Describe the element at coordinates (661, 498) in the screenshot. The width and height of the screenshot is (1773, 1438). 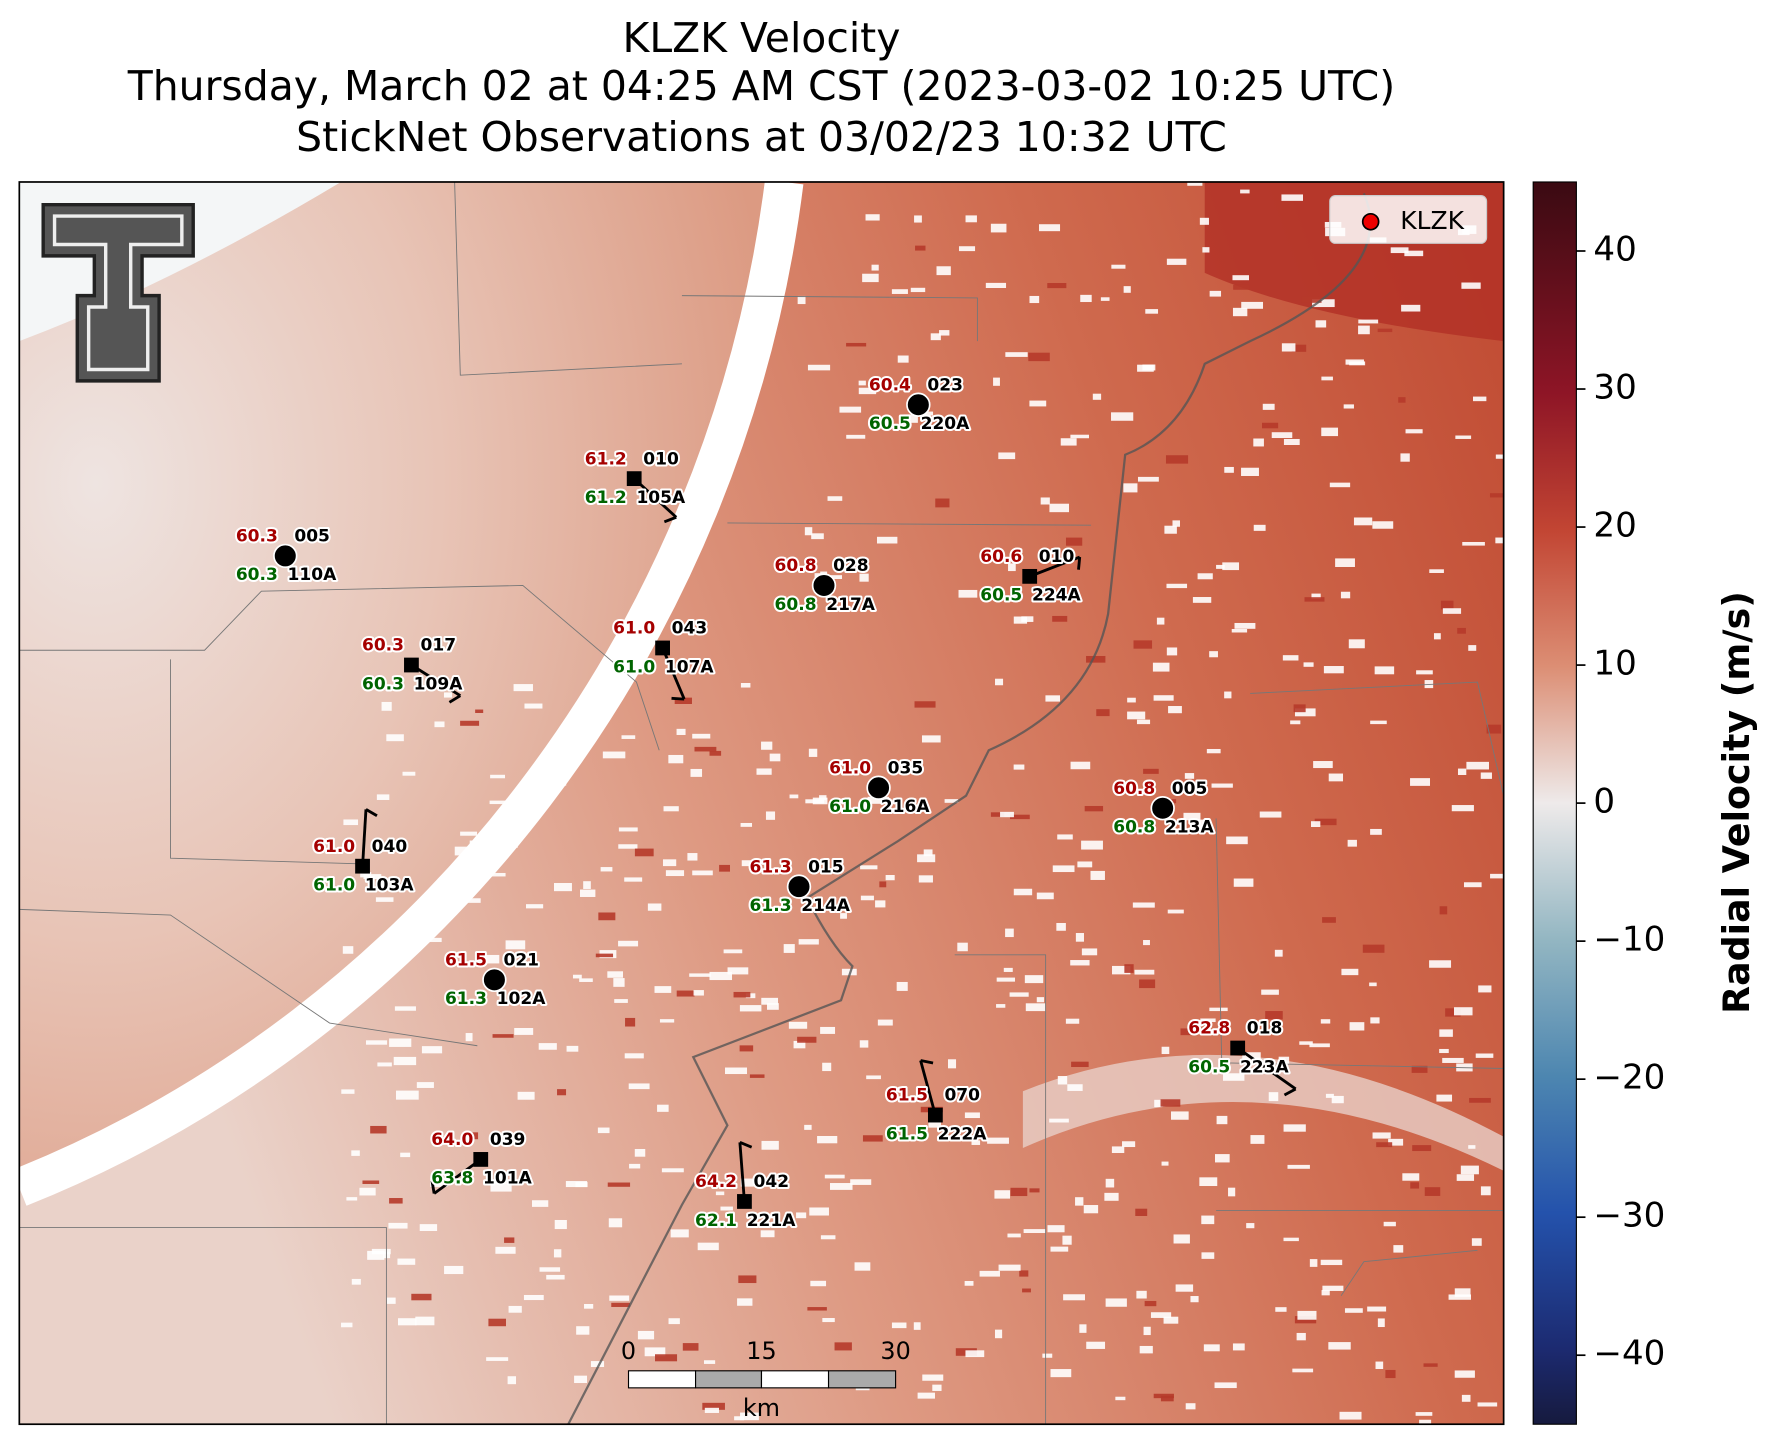
I see `station-id: 105A` at that location.